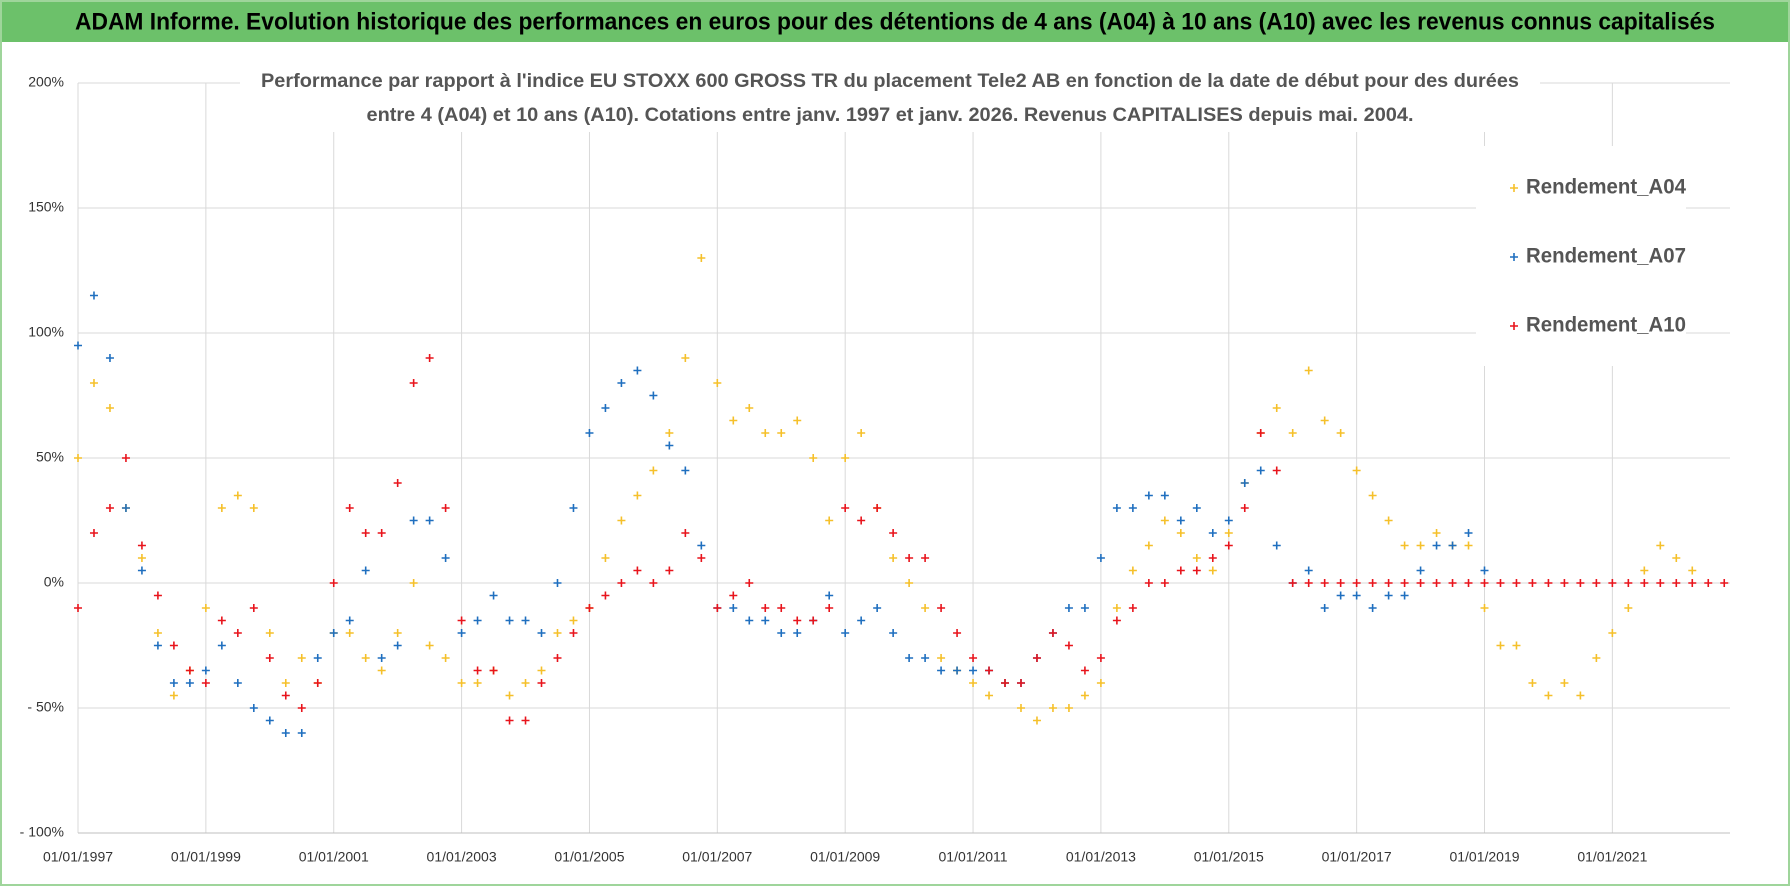  Describe the element at coordinates (54, 582) in the screenshot. I see `y-tick-label: 0%` at that location.